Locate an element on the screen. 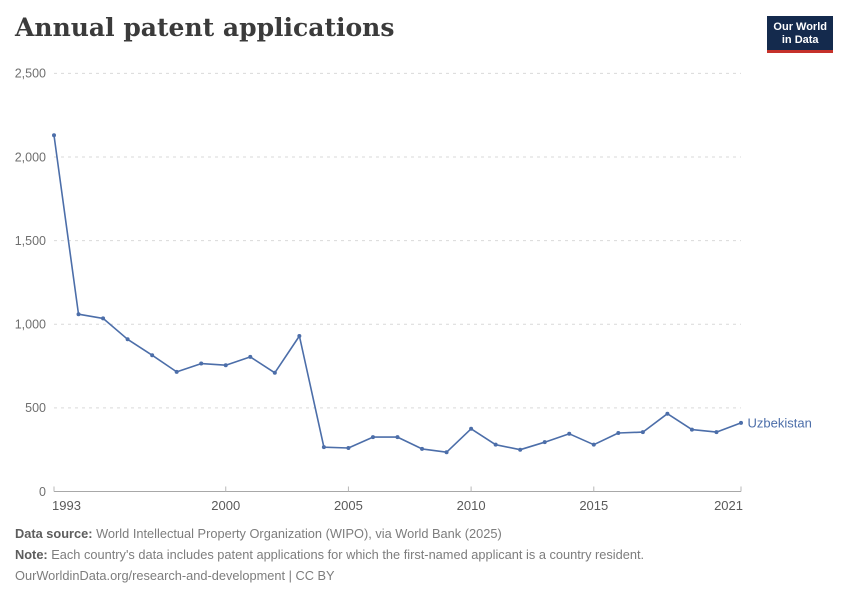  owid-logo-line2: in Data is located at coordinates (800, 40).